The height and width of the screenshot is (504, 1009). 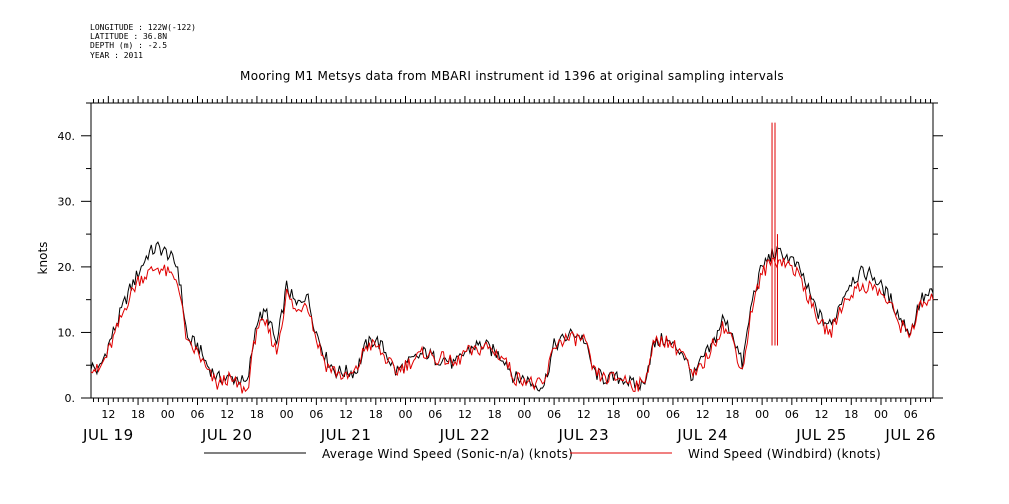 I want to click on y-tick-label: 40., so click(x=67, y=136).